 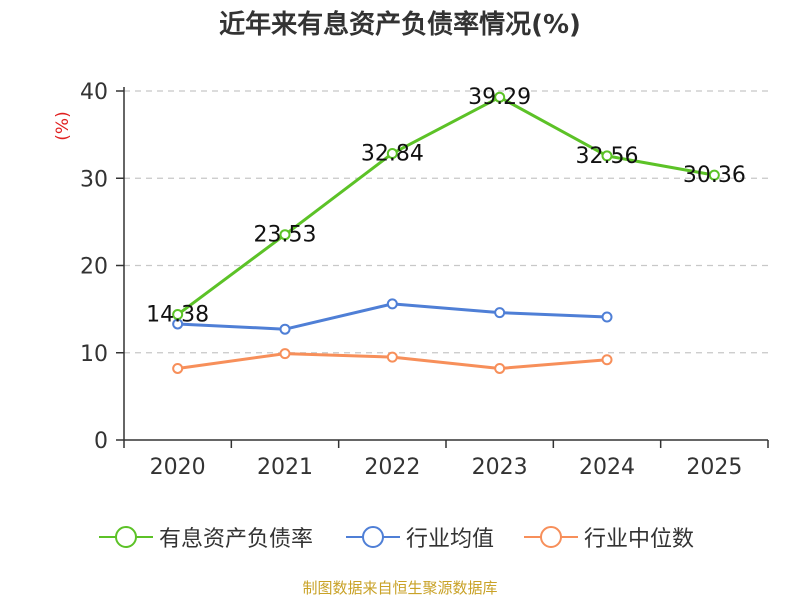 What do you see at coordinates (400, 588) in the screenshot?
I see `source-note: 制图数据来自恒生聚源数据库` at bounding box center [400, 588].